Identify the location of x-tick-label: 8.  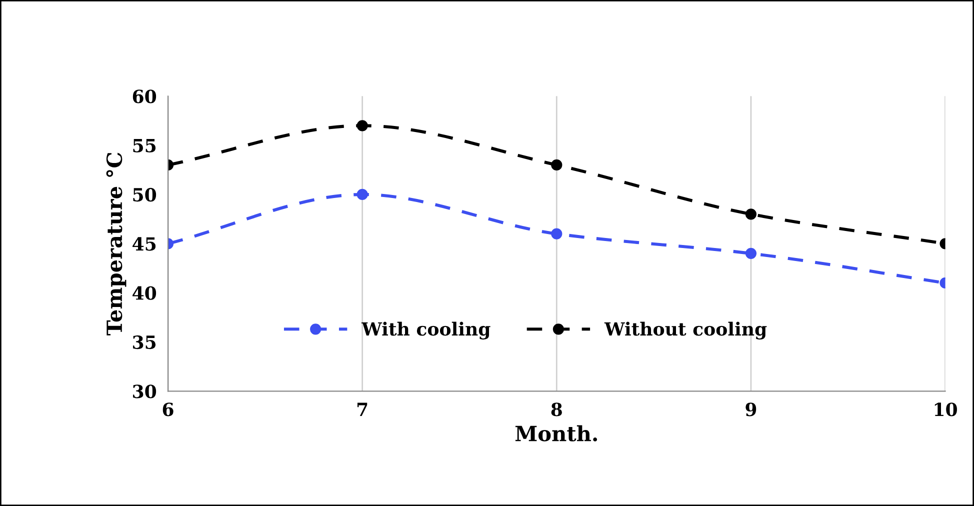
(556, 409).